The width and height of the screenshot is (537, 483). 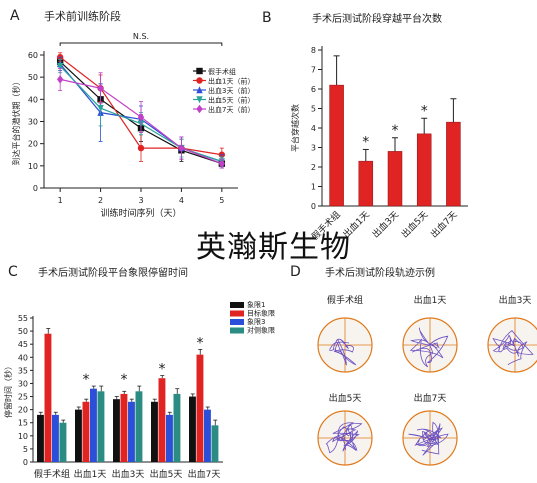 I want to click on panel-c-x-tick-label: 假手术组, so click(x=52, y=474).